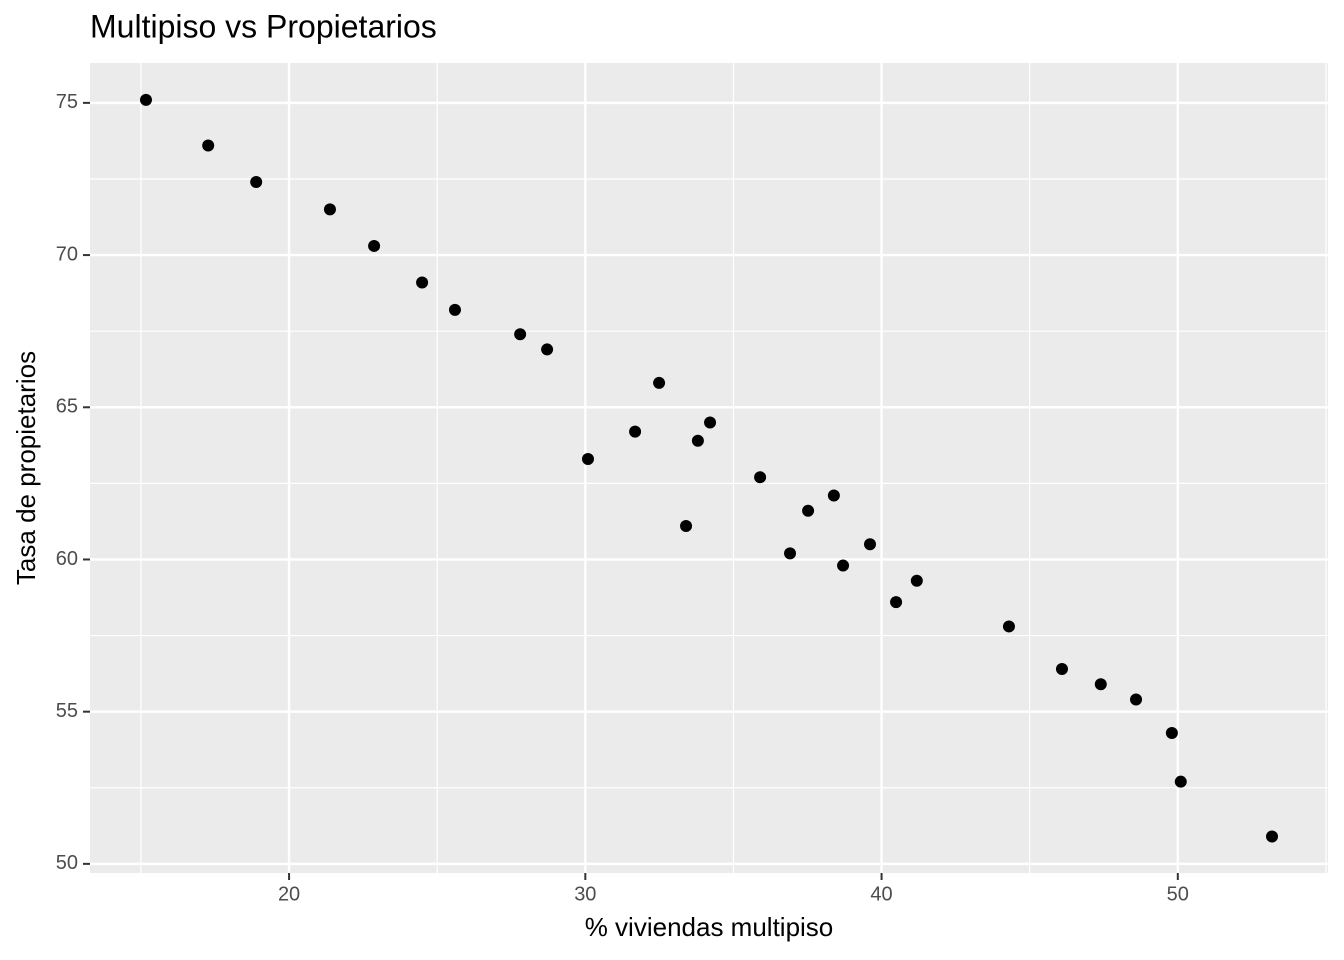  What do you see at coordinates (67, 254) in the screenshot?
I see `y-tick-label: 70` at bounding box center [67, 254].